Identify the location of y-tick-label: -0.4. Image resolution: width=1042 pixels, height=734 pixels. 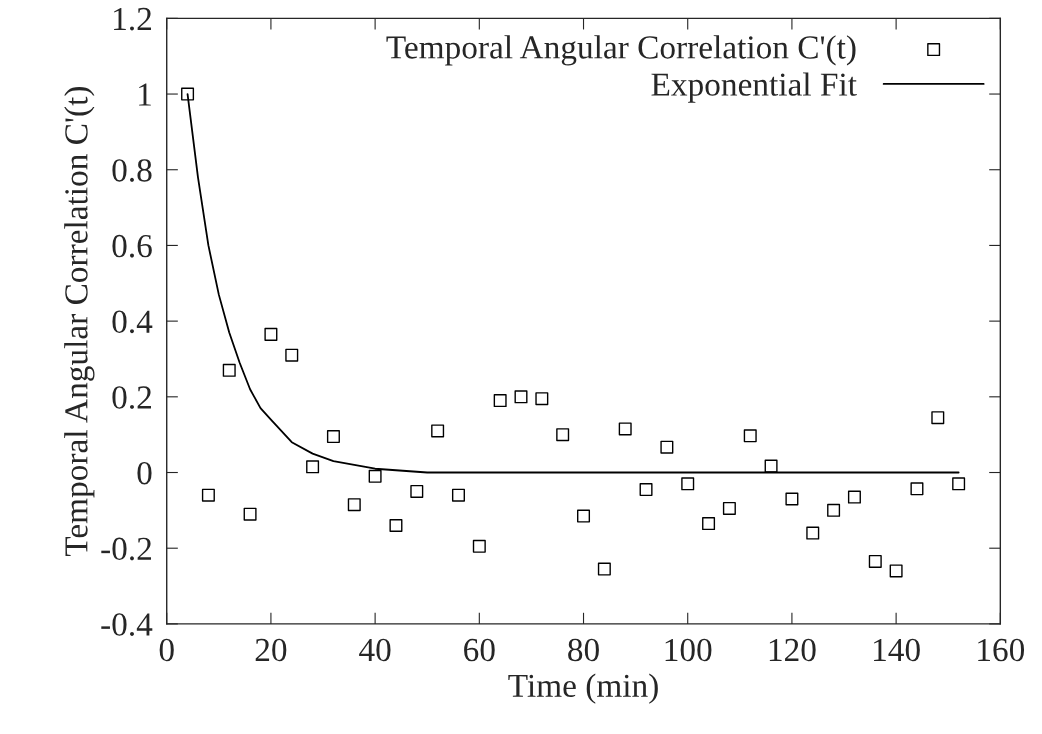
(127, 624).